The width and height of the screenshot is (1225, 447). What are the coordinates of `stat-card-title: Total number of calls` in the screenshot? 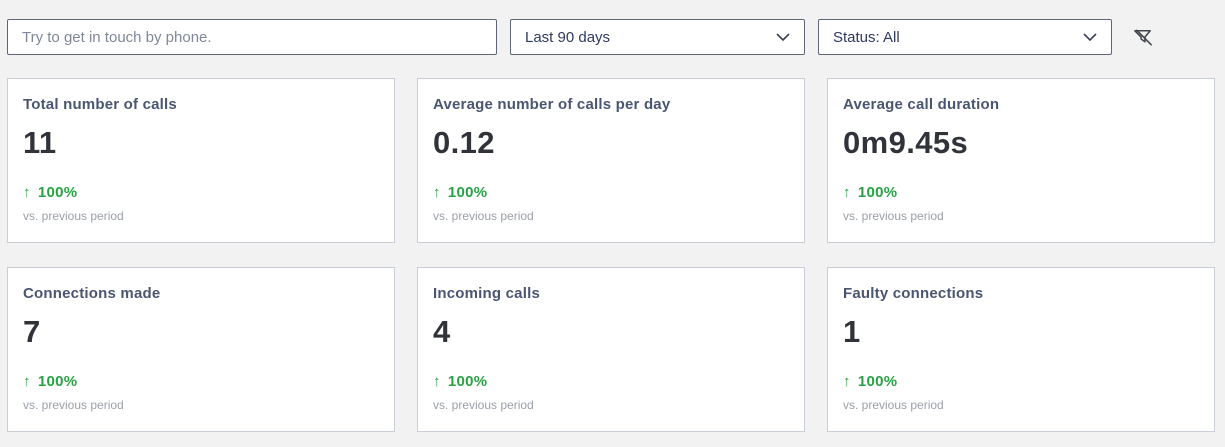 It's located at (100, 104).